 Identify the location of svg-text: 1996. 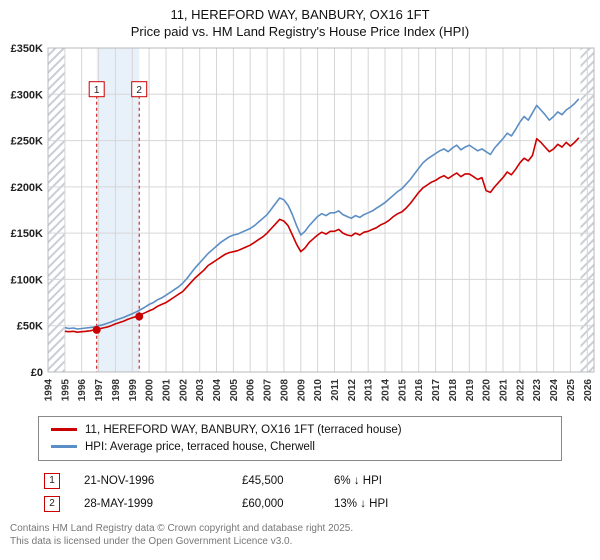
(82, 390).